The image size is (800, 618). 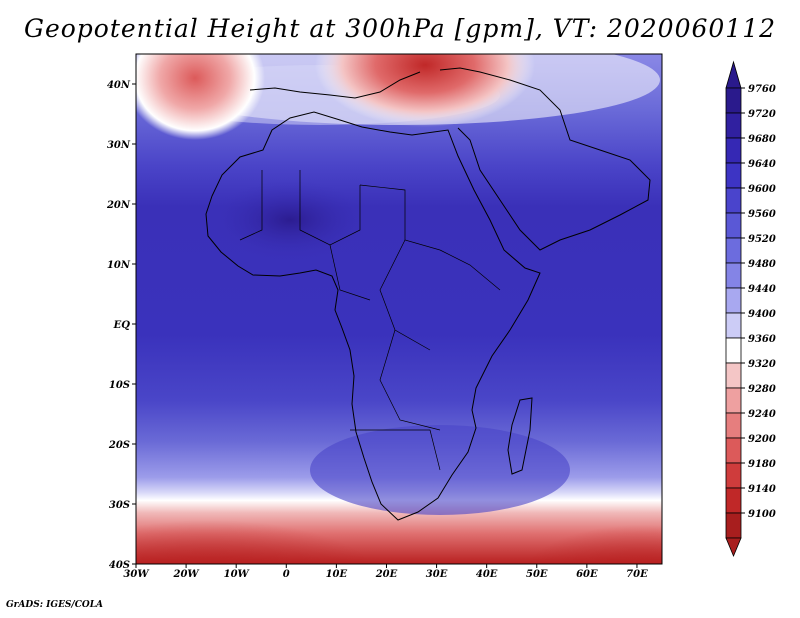 What do you see at coordinates (55, 605) in the screenshot?
I see `grads-credit: GrADS: IGES/COLA` at bounding box center [55, 605].